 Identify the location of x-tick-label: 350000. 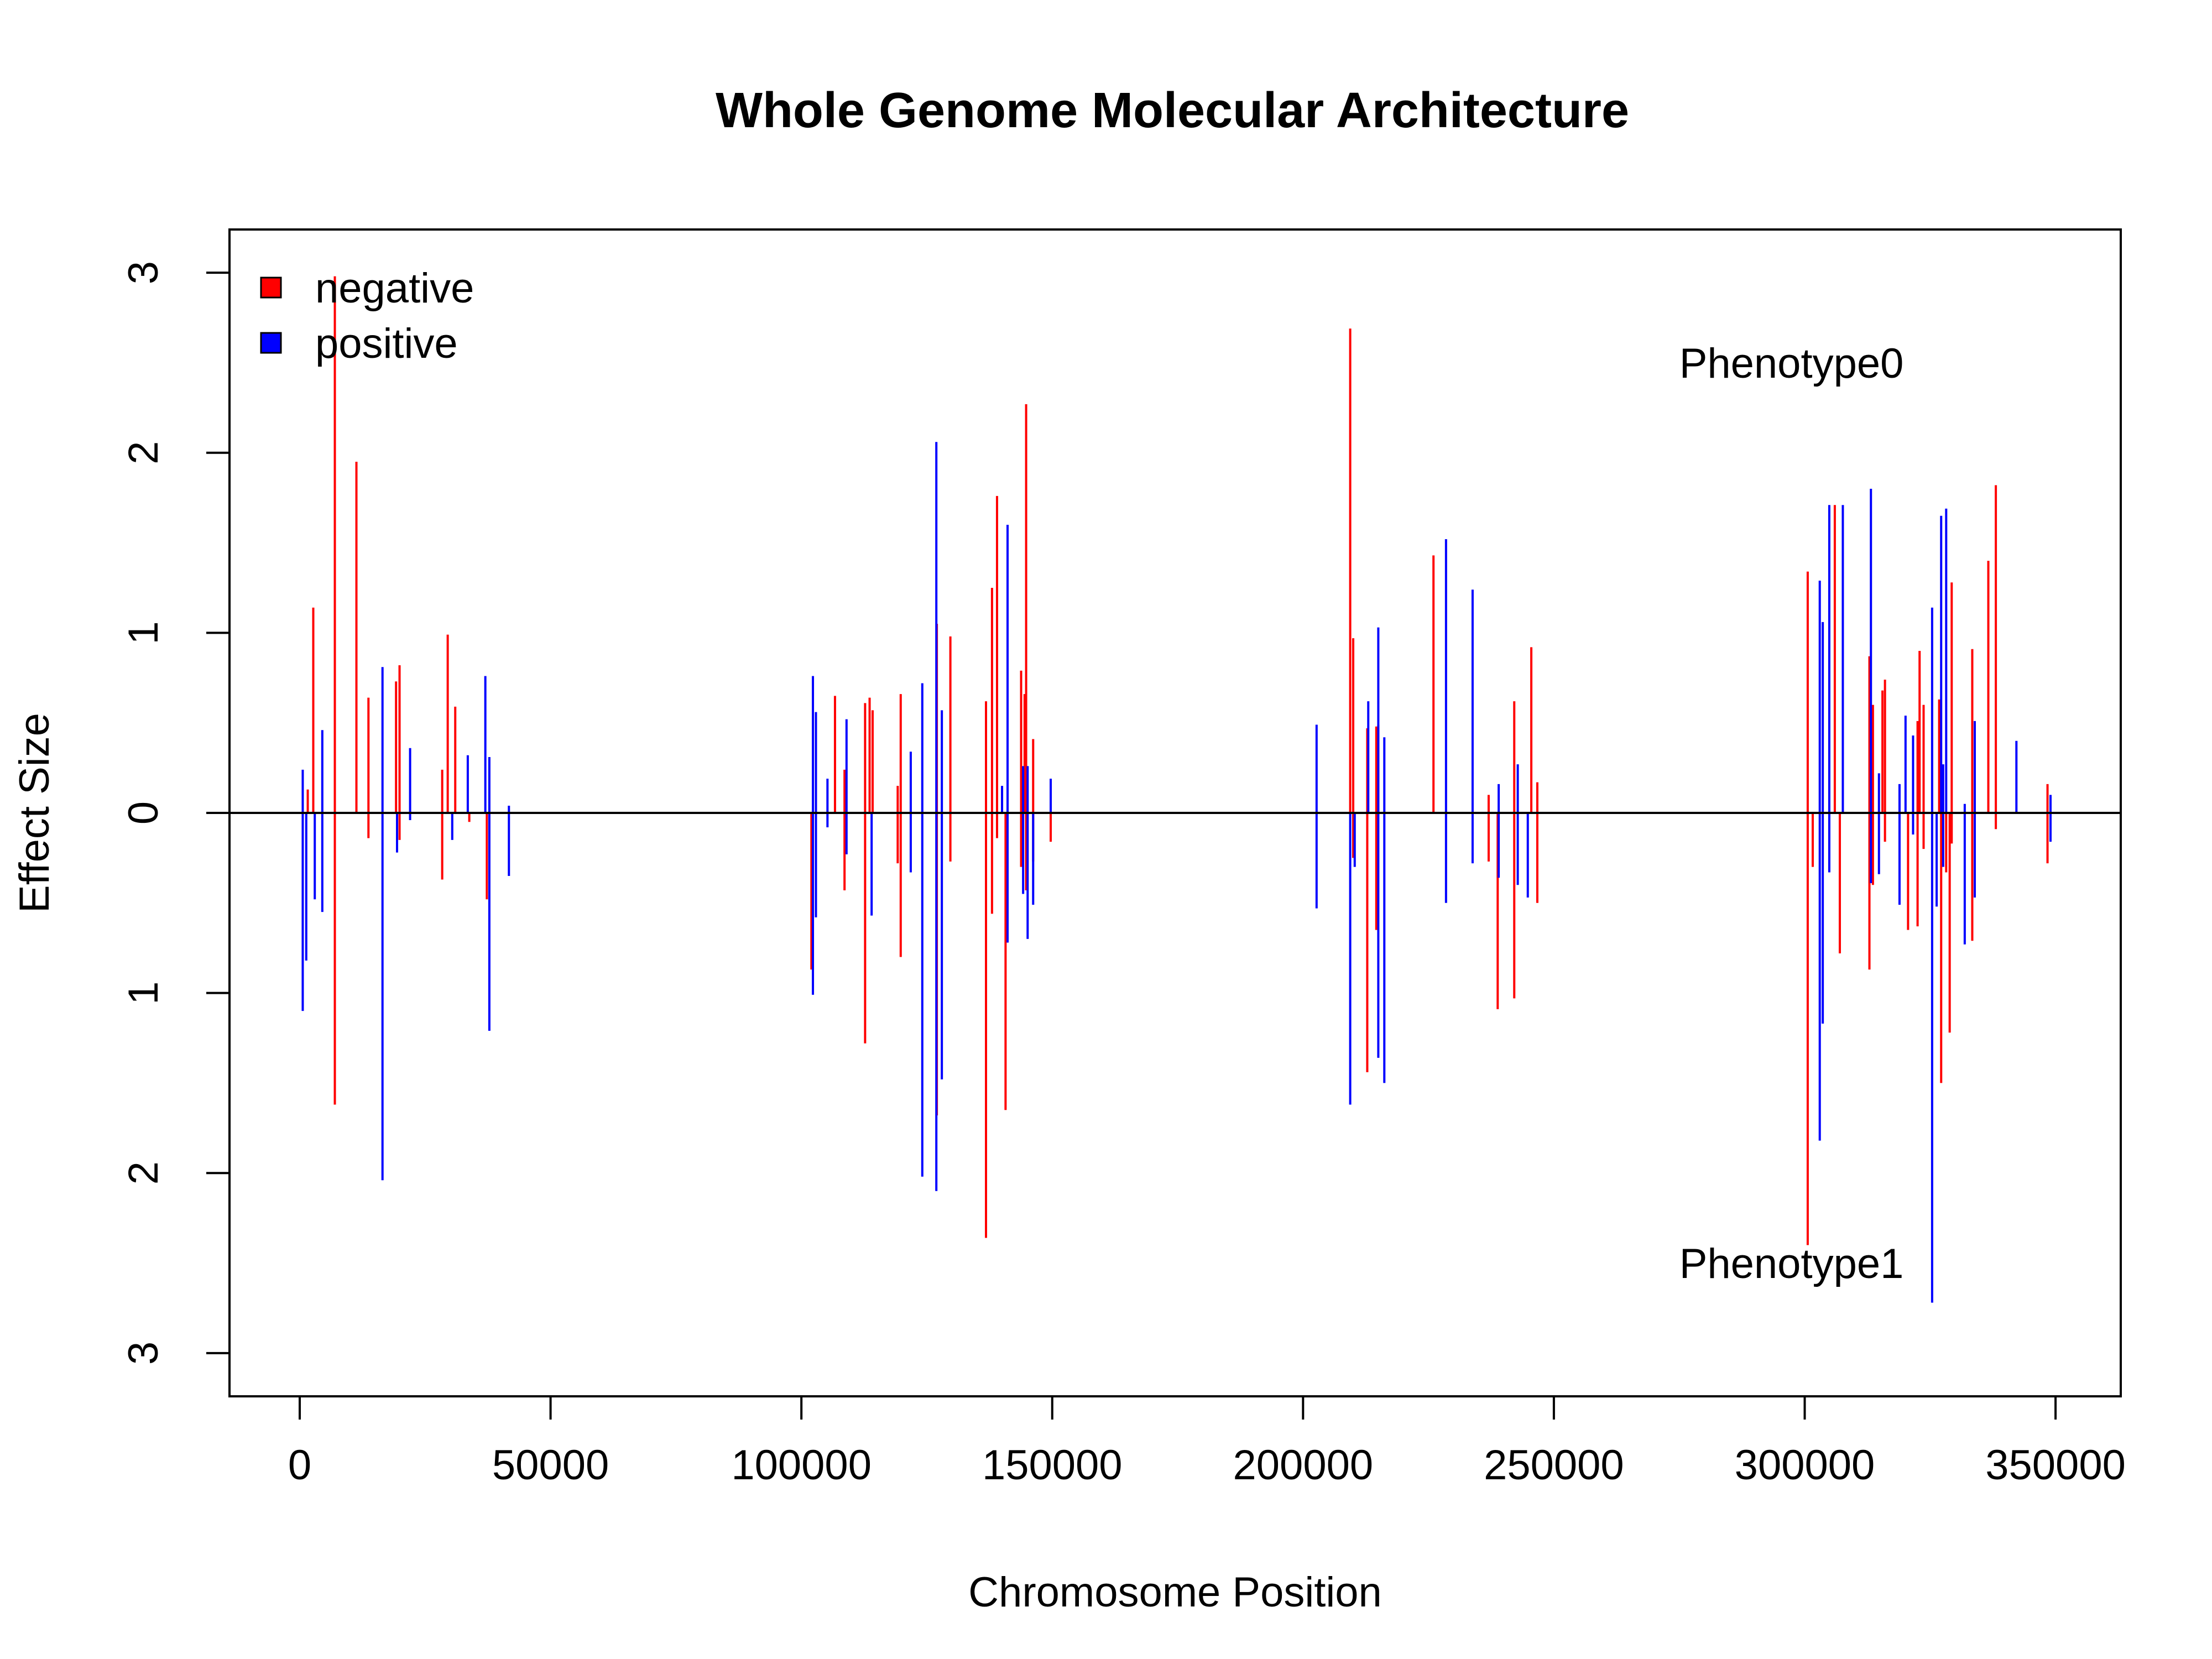
(2055, 1466).